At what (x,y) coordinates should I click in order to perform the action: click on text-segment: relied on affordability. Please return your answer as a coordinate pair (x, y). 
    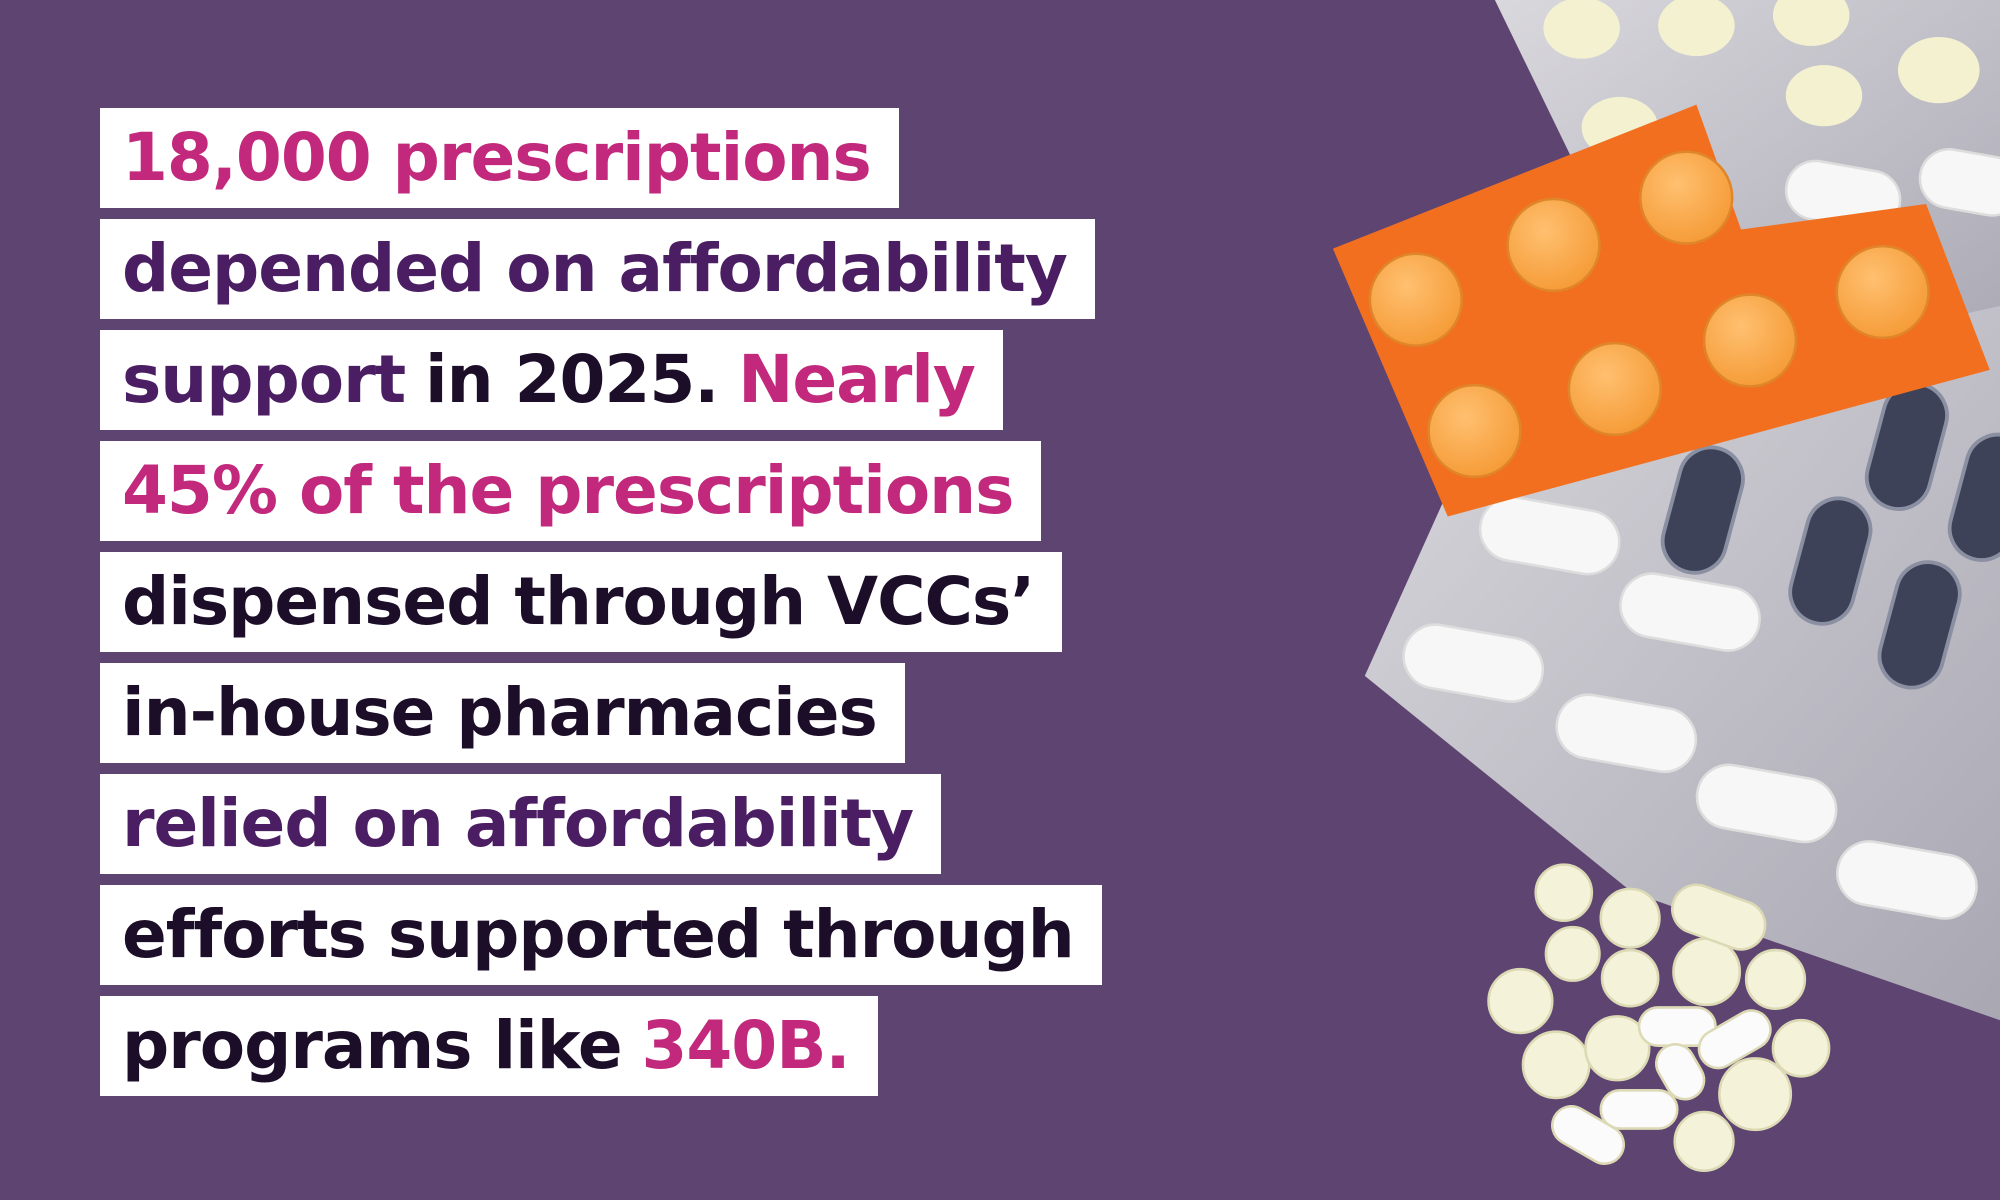
    Looking at the image, I should click on (518, 823).